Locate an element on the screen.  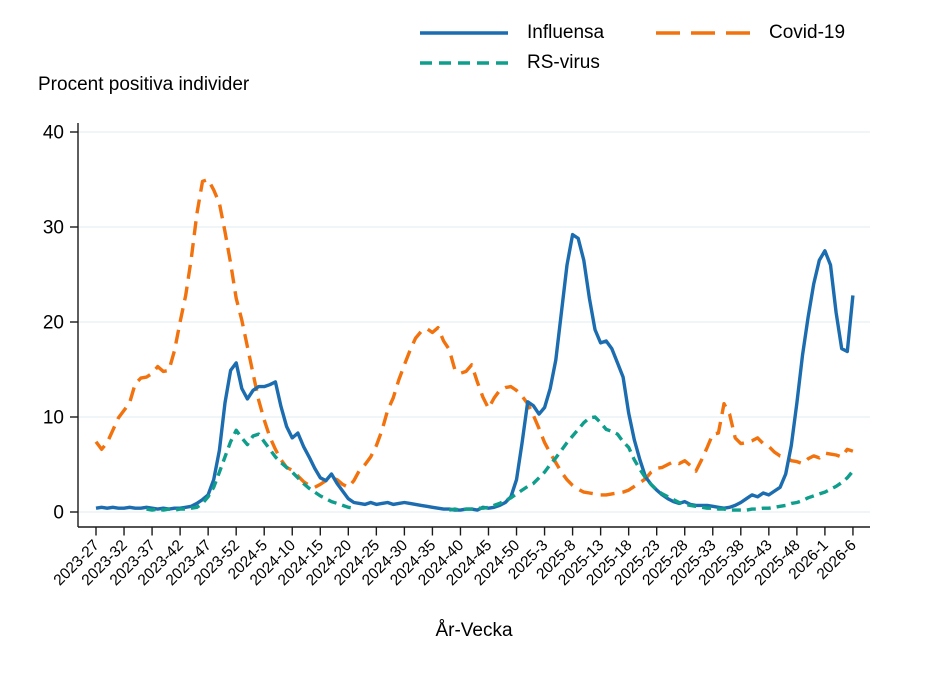
legend-label-rs-virus: RS-virus is located at coordinates (563, 62).